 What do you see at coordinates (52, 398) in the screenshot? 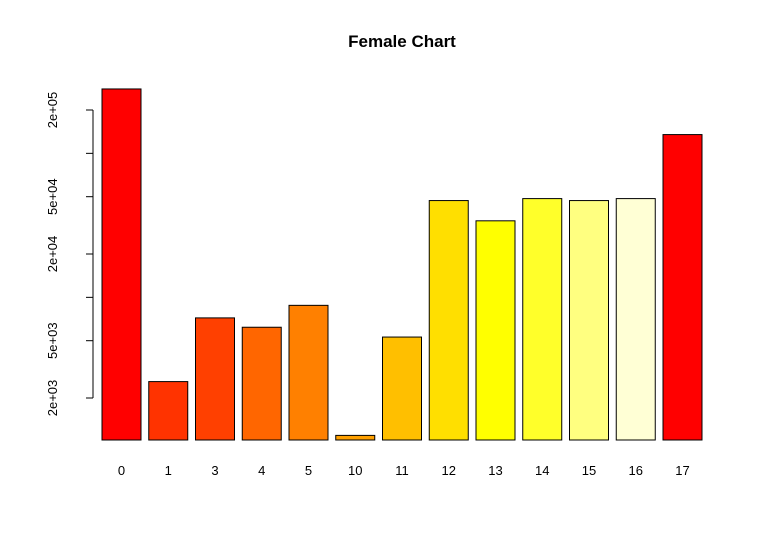
I see `y-tick-label: 2e+03` at bounding box center [52, 398].